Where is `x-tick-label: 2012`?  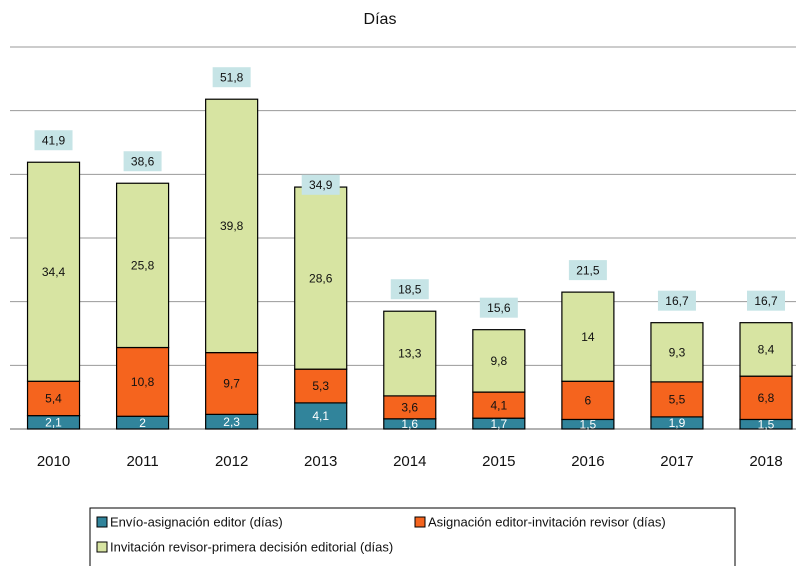
x-tick-label: 2012 is located at coordinates (231, 461).